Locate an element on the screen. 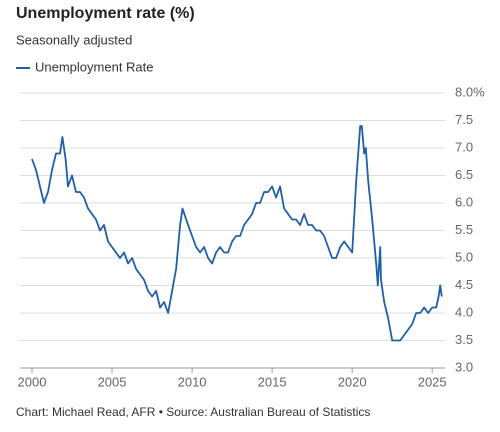  x-tick-label: 2010 is located at coordinates (192, 381).